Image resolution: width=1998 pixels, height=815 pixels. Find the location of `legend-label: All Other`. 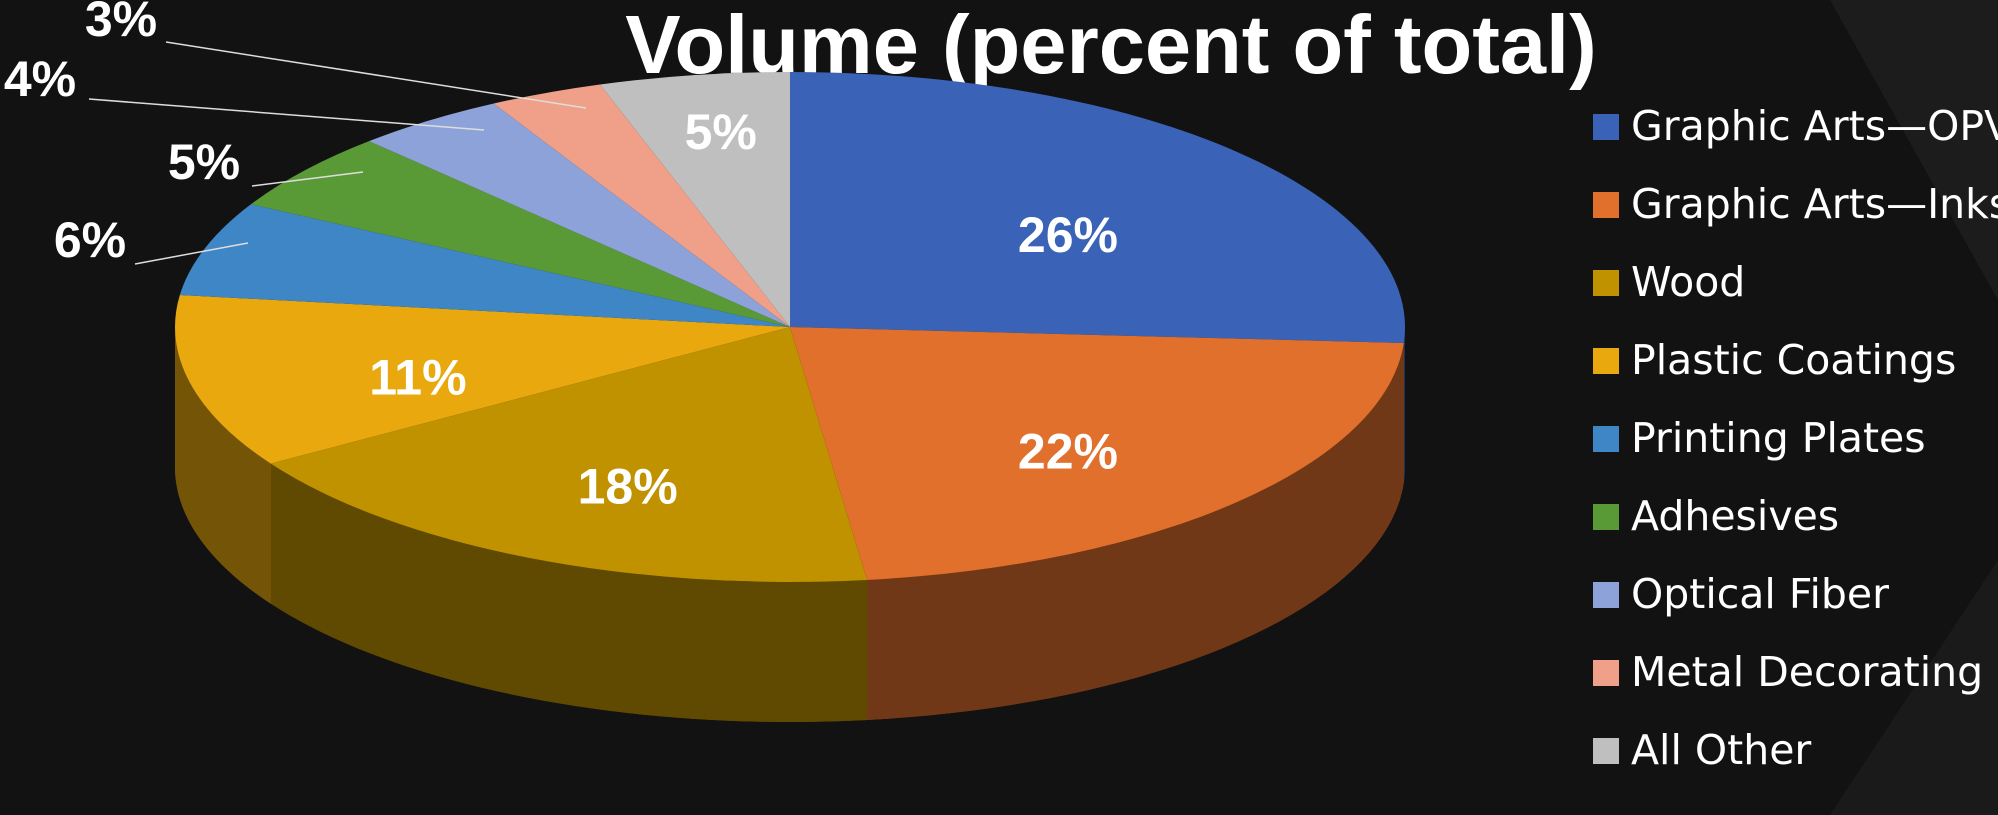

legend-label: All Other is located at coordinates (1721, 750).